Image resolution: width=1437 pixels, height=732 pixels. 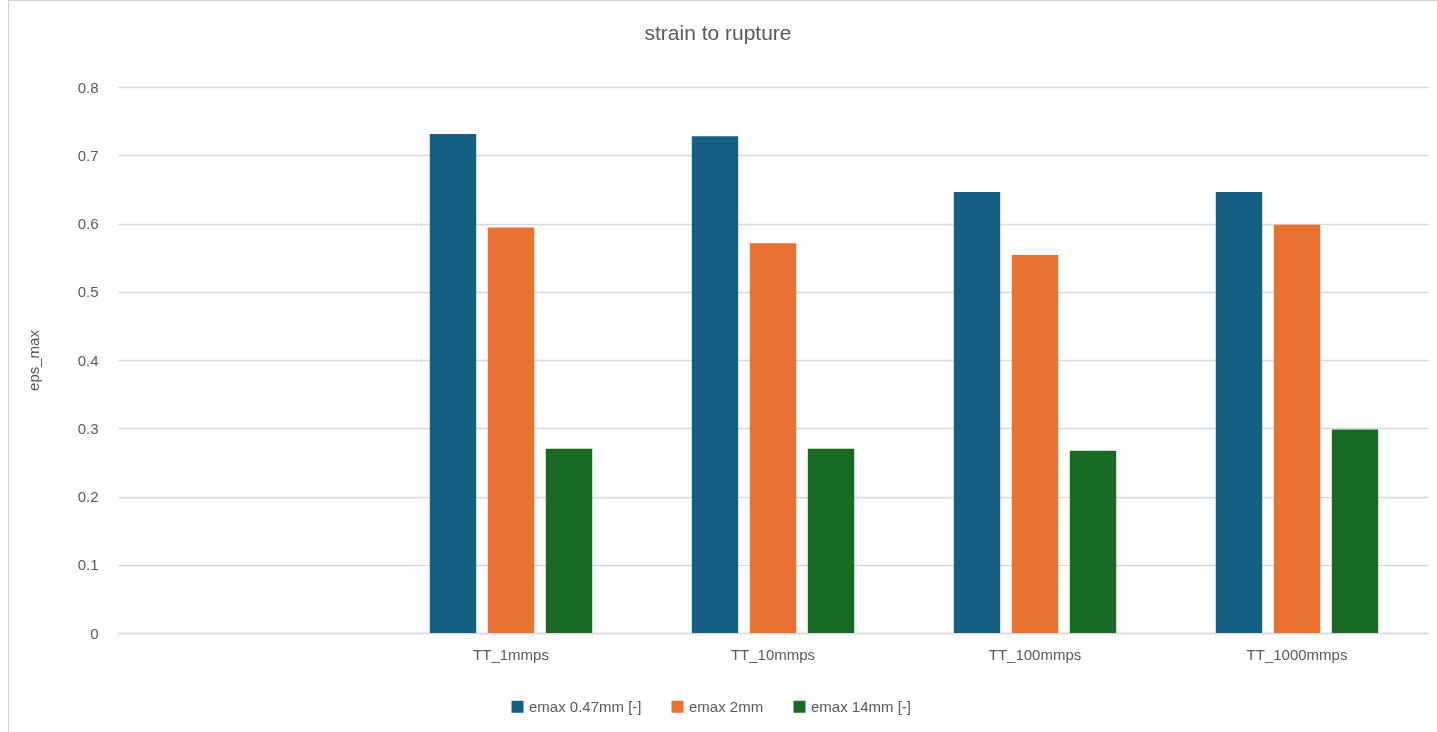 I want to click on legend-label: emax 2mm, so click(x=726, y=706).